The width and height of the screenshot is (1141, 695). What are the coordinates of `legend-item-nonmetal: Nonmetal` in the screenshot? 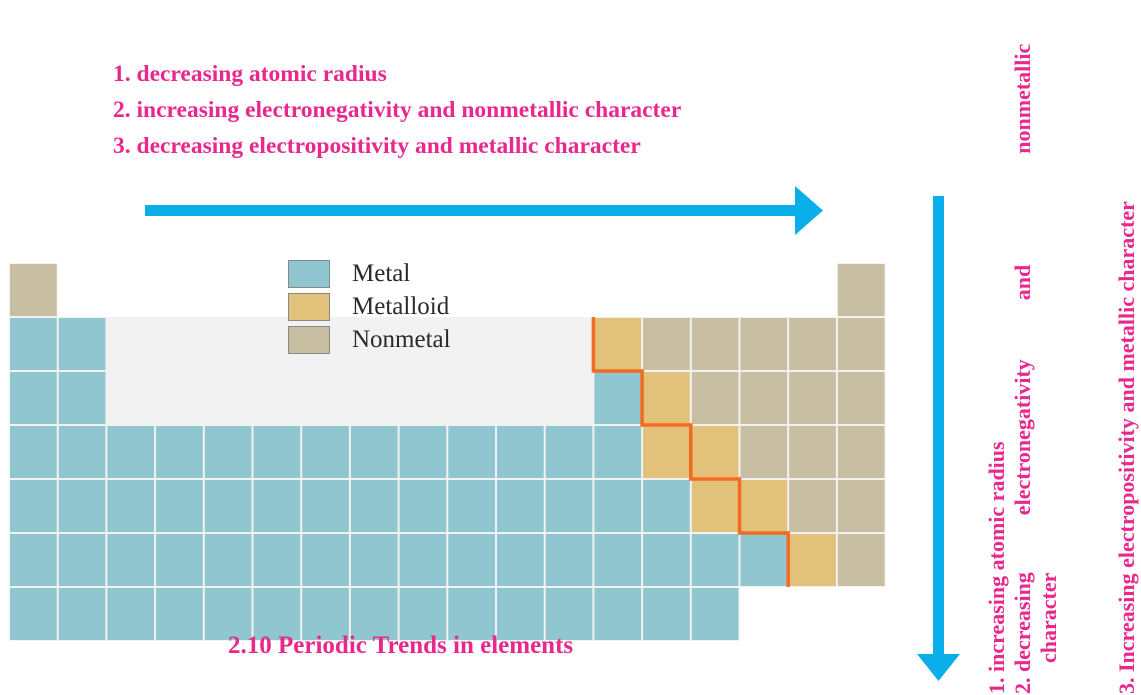 It's located at (369, 340).